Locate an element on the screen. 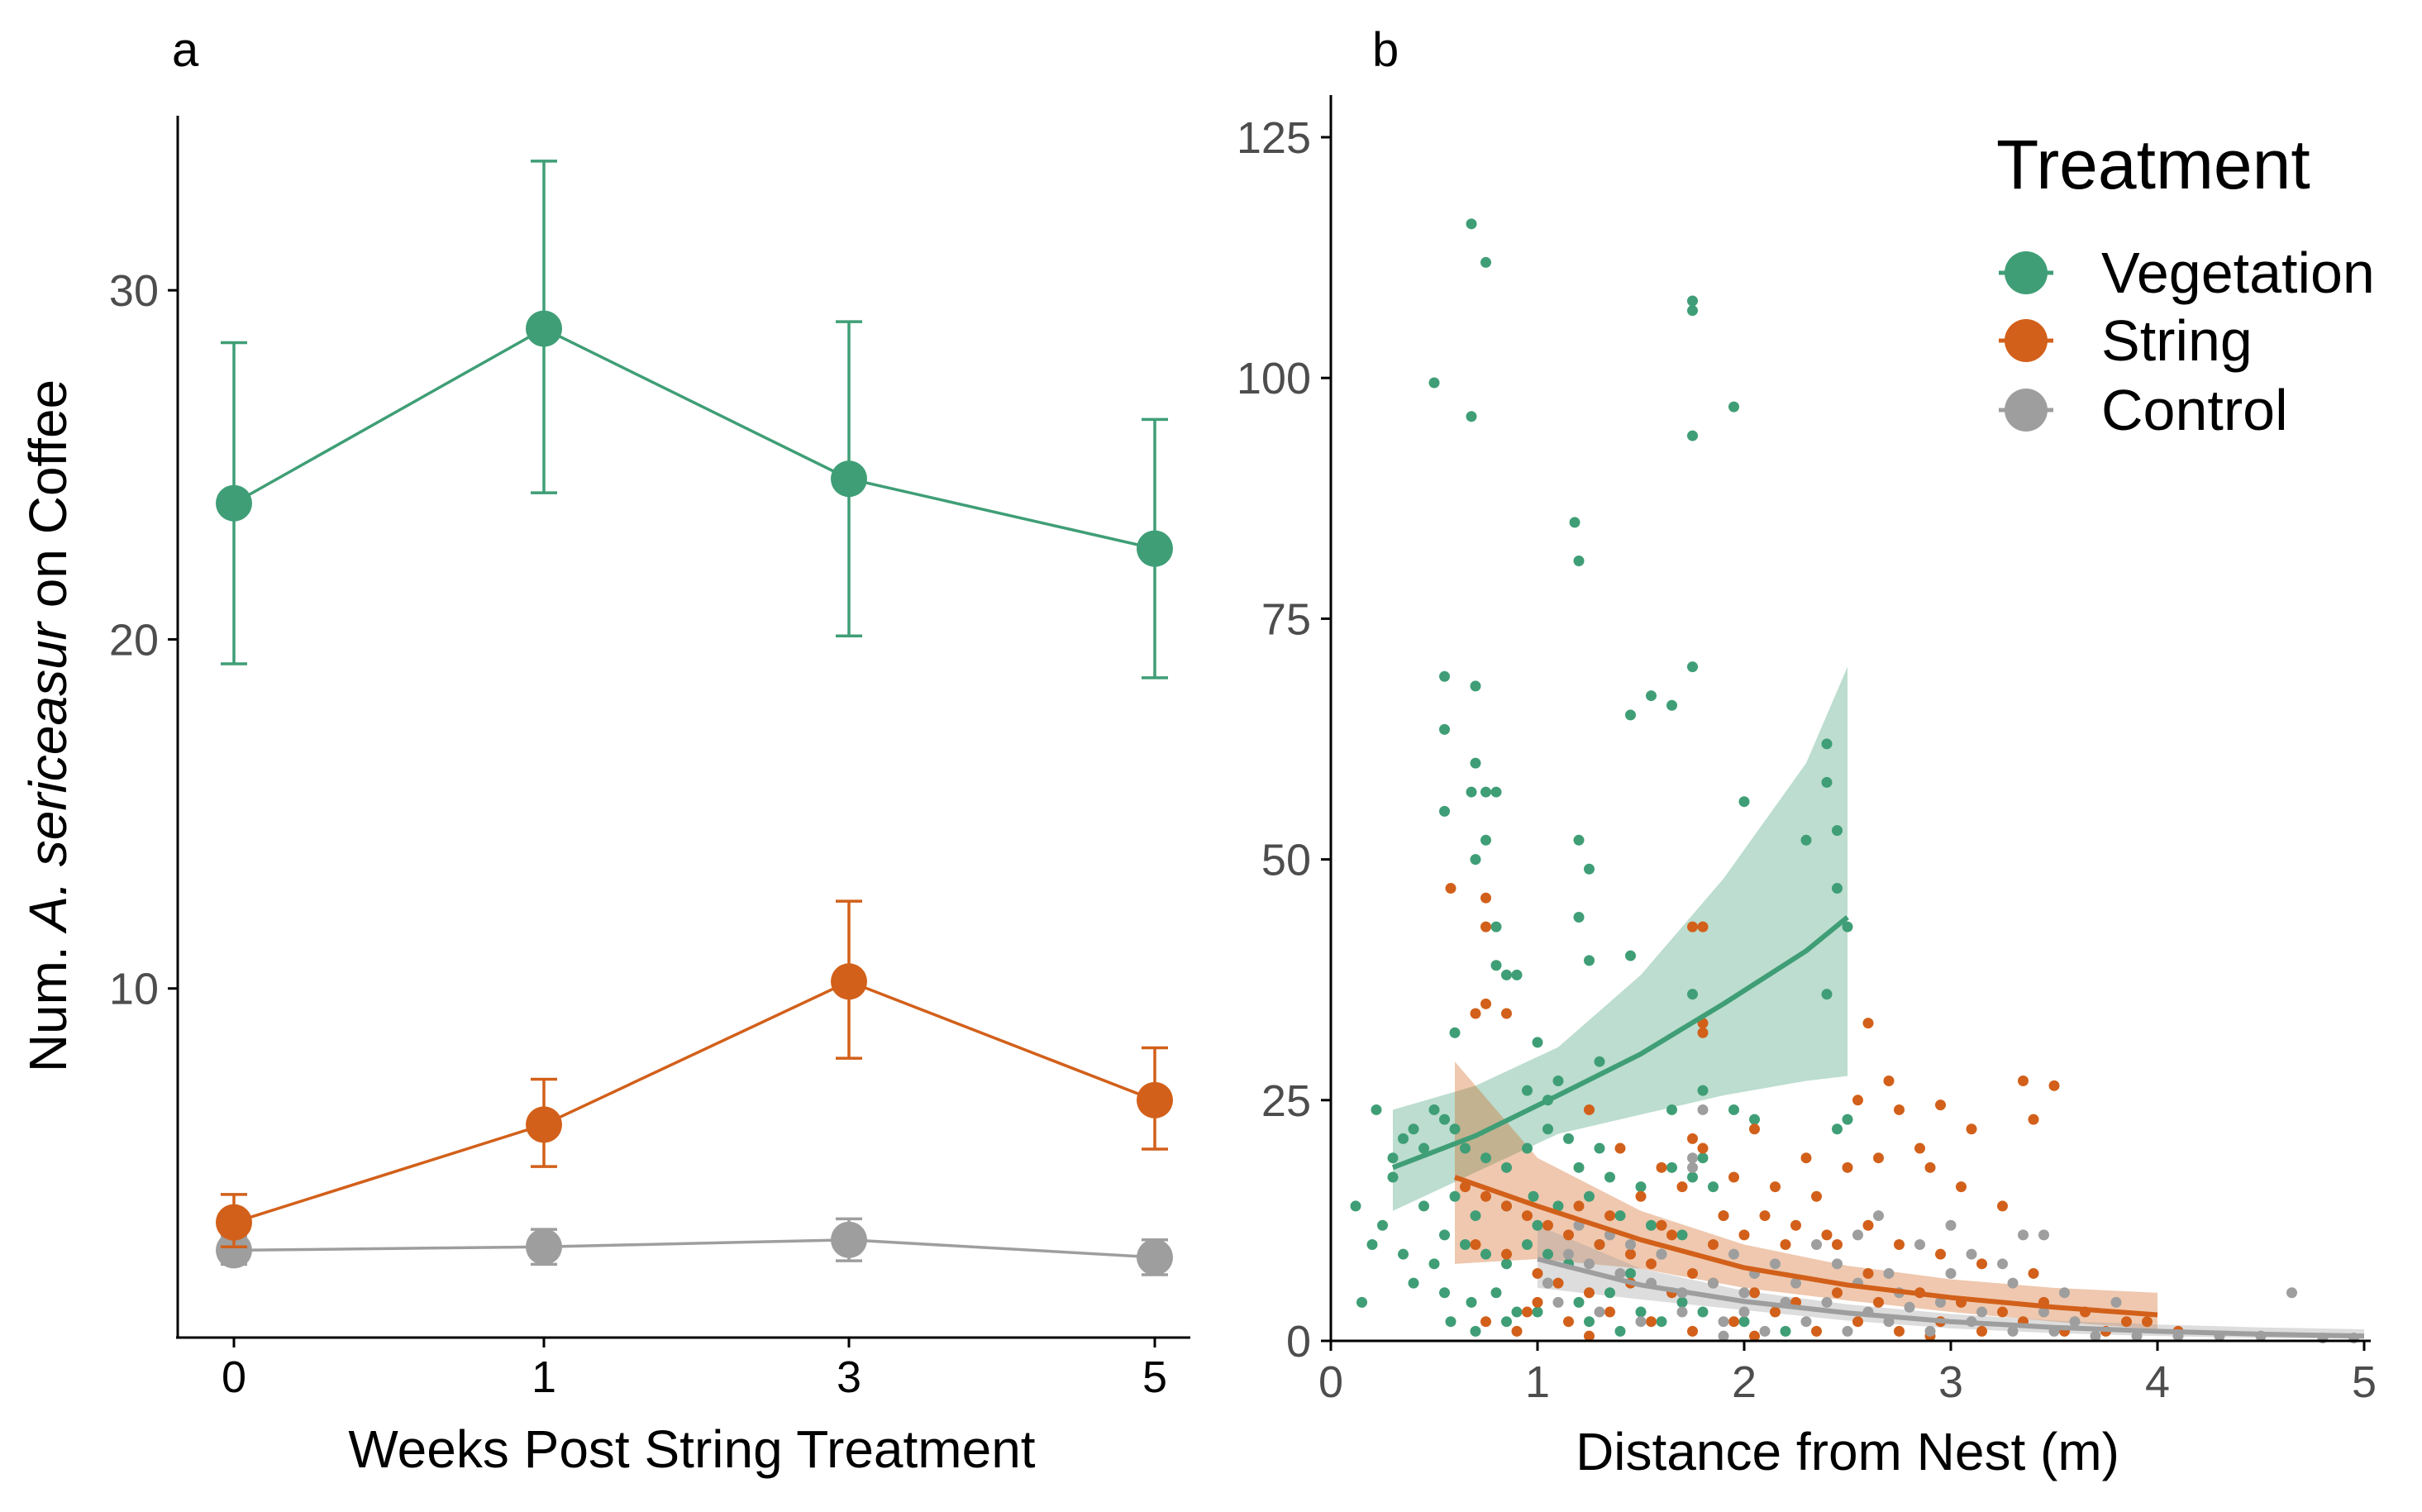  y-tick-label: 25 is located at coordinates (1286, 1101).